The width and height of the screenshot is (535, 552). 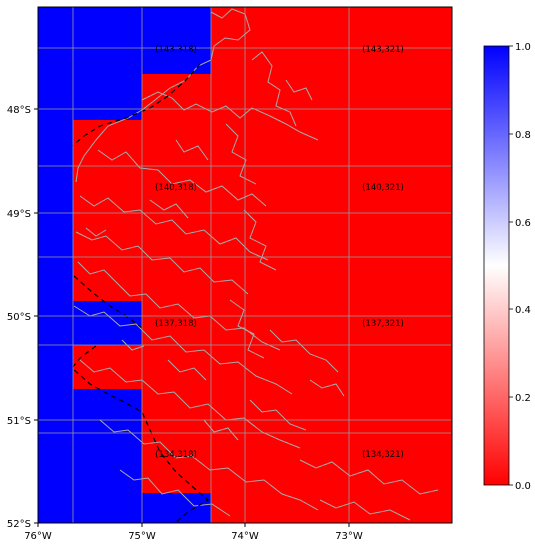 I want to click on cell-label: (134,318), so click(x=176, y=455).